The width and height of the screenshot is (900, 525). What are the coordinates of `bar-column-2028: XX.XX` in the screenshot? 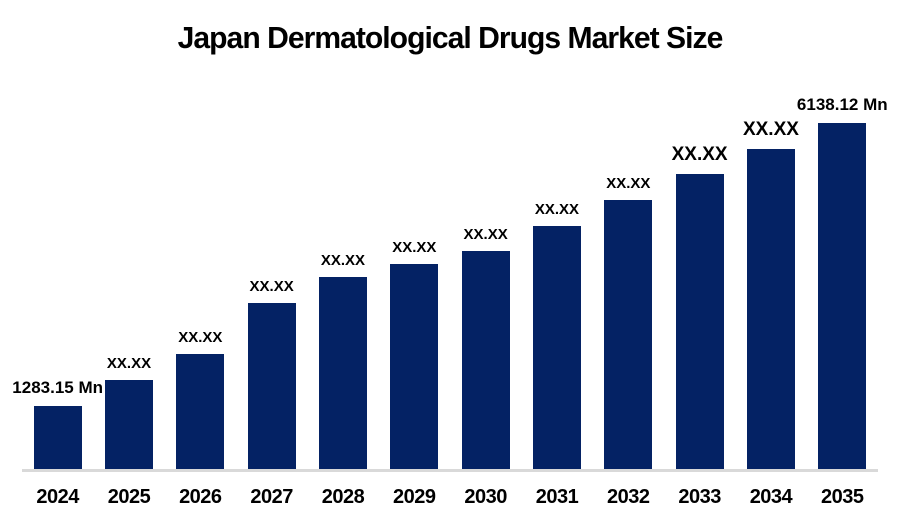 It's located at (342, 360).